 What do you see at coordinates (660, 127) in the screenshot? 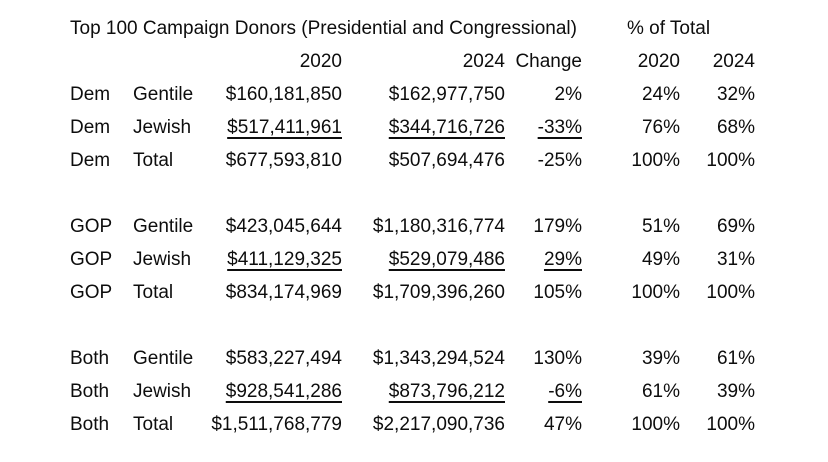
I see `pct-2020-cell: 76%` at bounding box center [660, 127].